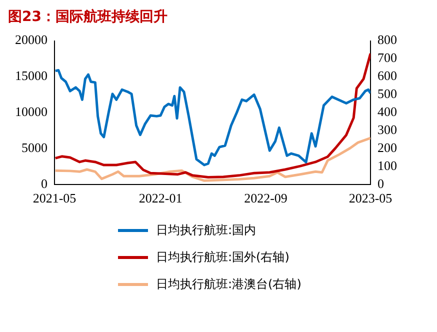 This screenshot has height=332, width=437. What do you see at coordinates (31, 112) in the screenshot?
I see `y-tick-label: 10000` at bounding box center [31, 112].